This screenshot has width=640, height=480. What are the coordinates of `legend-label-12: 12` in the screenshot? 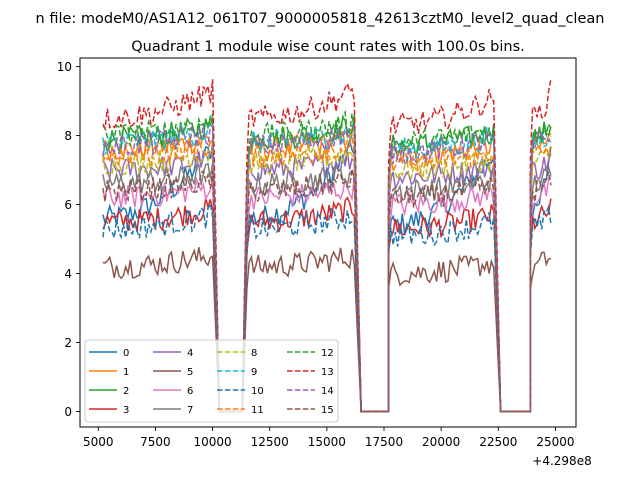 It's located at (327, 353).